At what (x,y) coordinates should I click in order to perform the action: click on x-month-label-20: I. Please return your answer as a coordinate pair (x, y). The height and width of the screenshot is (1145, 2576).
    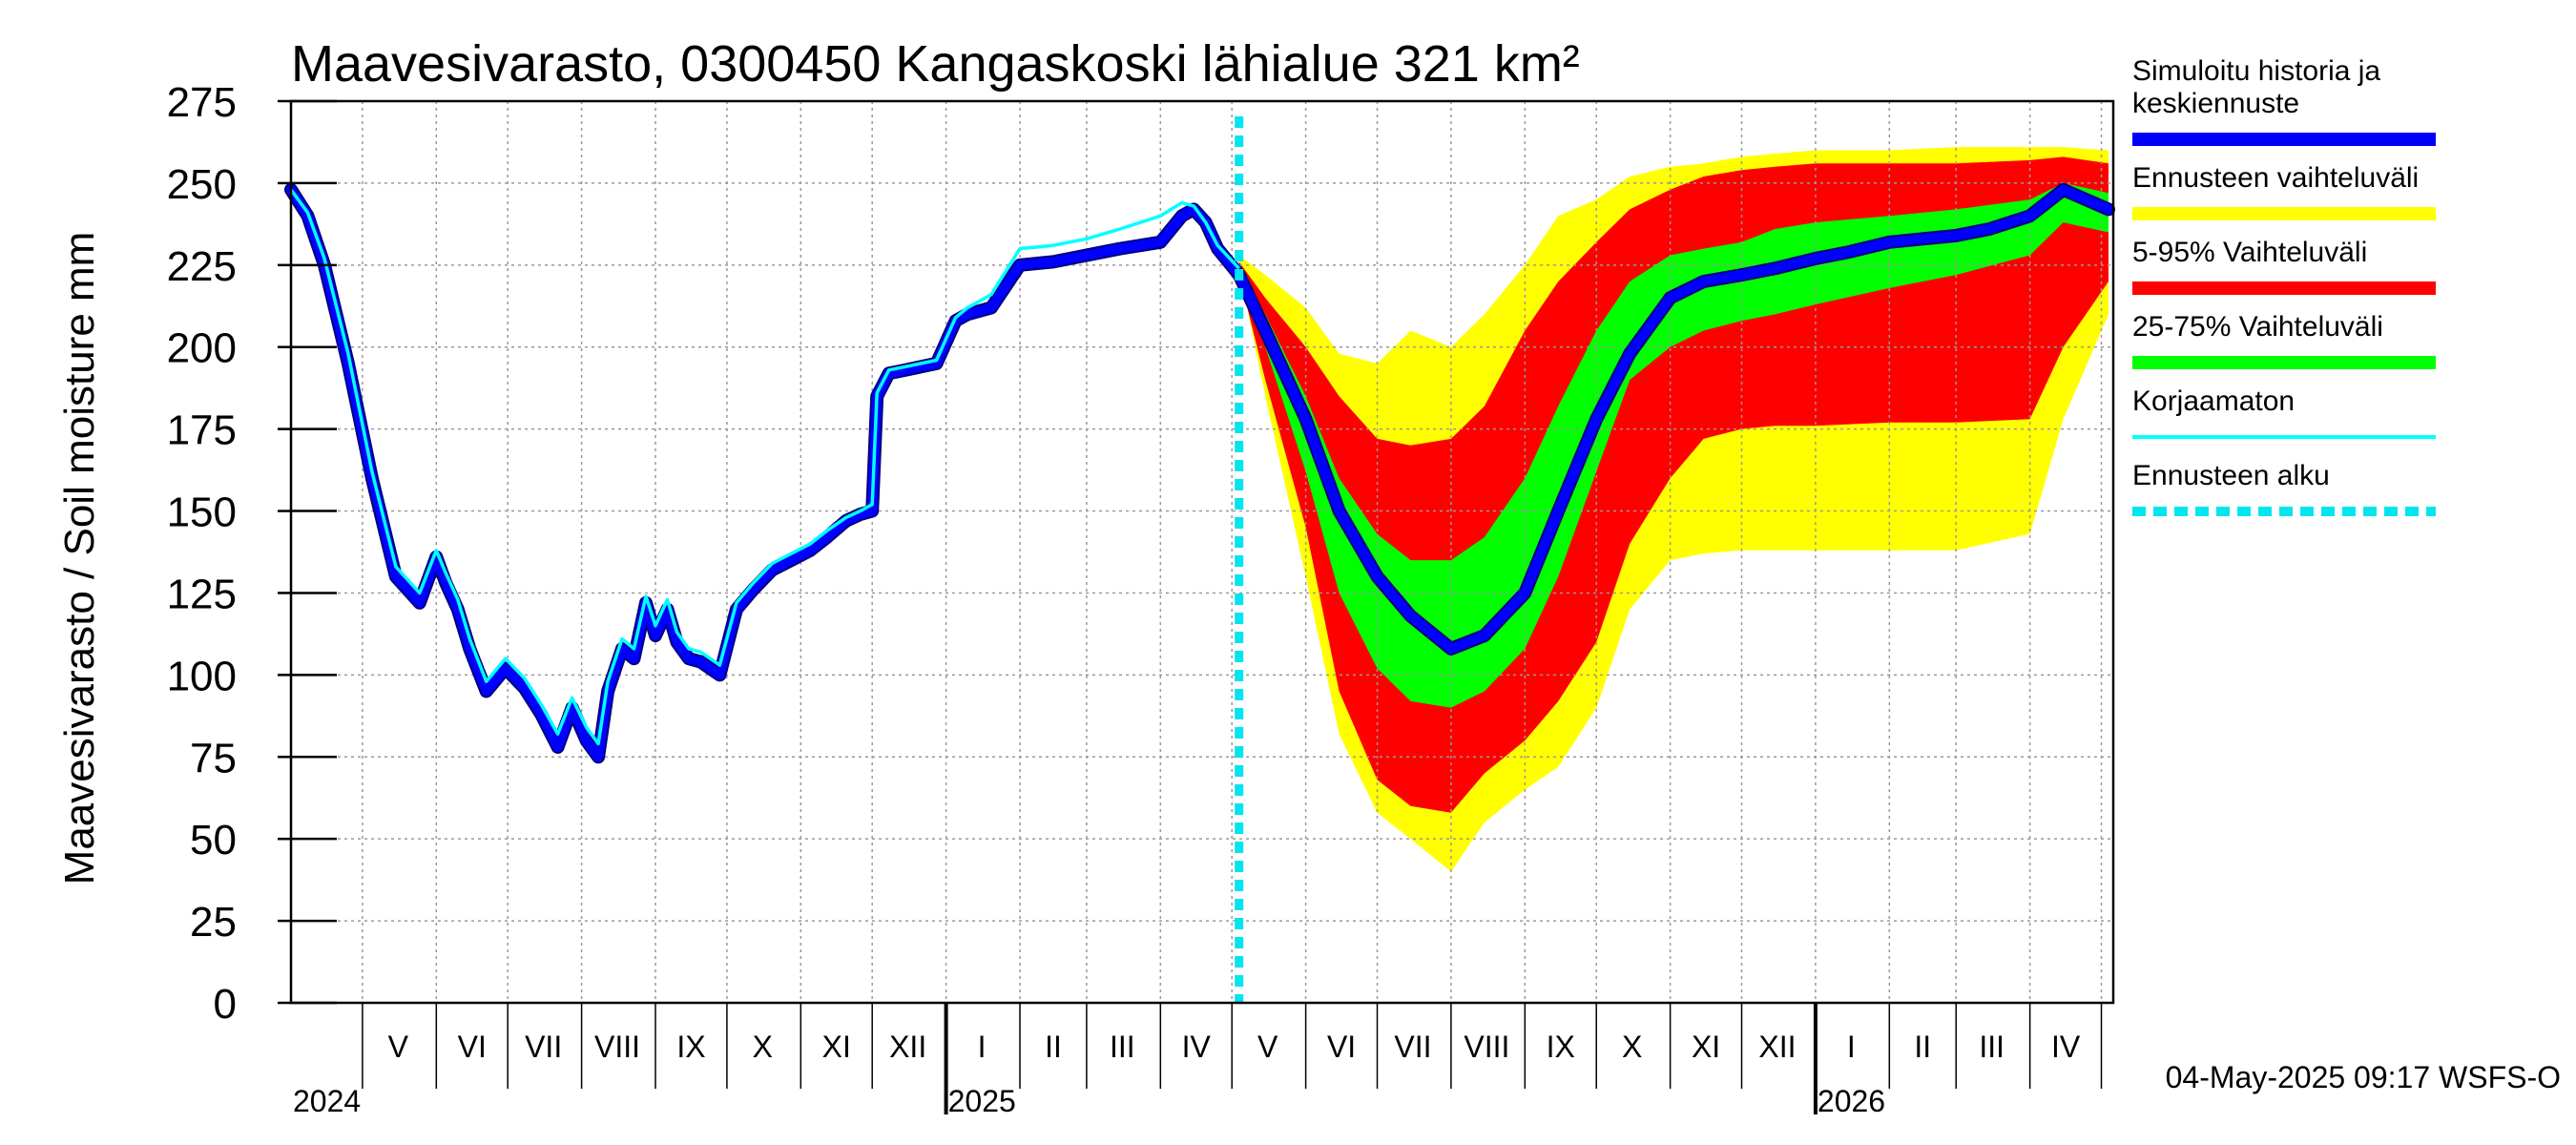
    Looking at the image, I should click on (1851, 1047).